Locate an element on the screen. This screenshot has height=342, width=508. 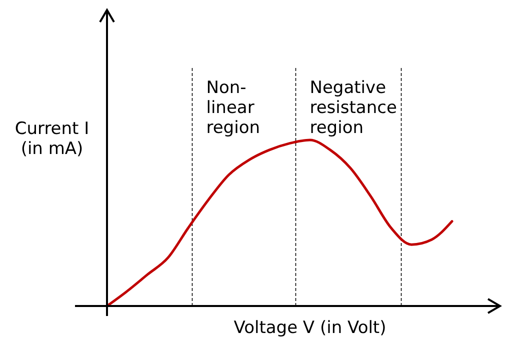
x-axis-title: Voltage V (in Volt) is located at coordinates (310, 328).